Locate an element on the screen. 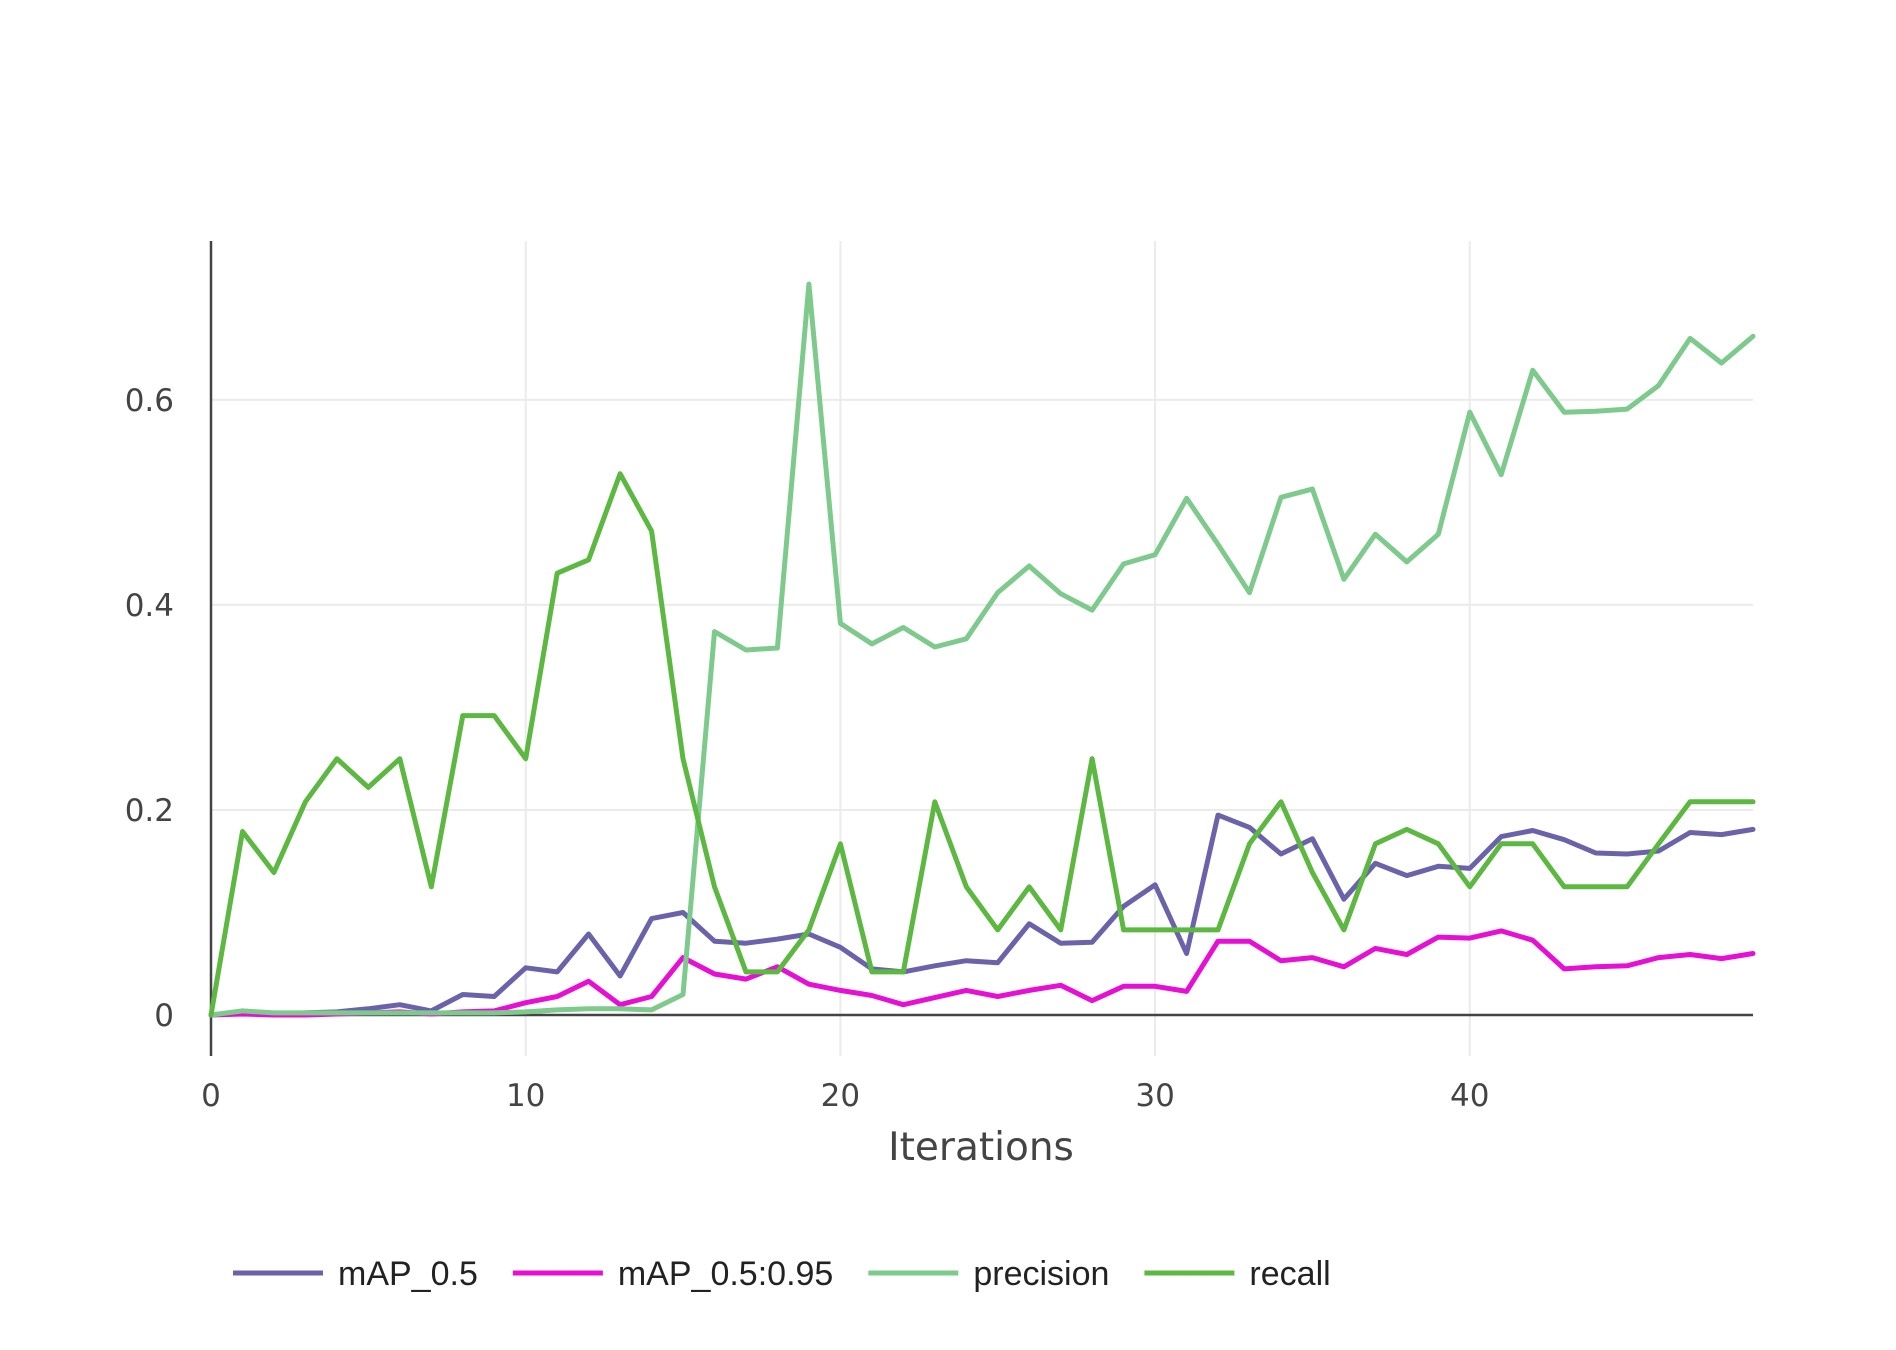 The height and width of the screenshot is (1350, 1896). legend-label: mAP_0.5 is located at coordinates (408, 1274).